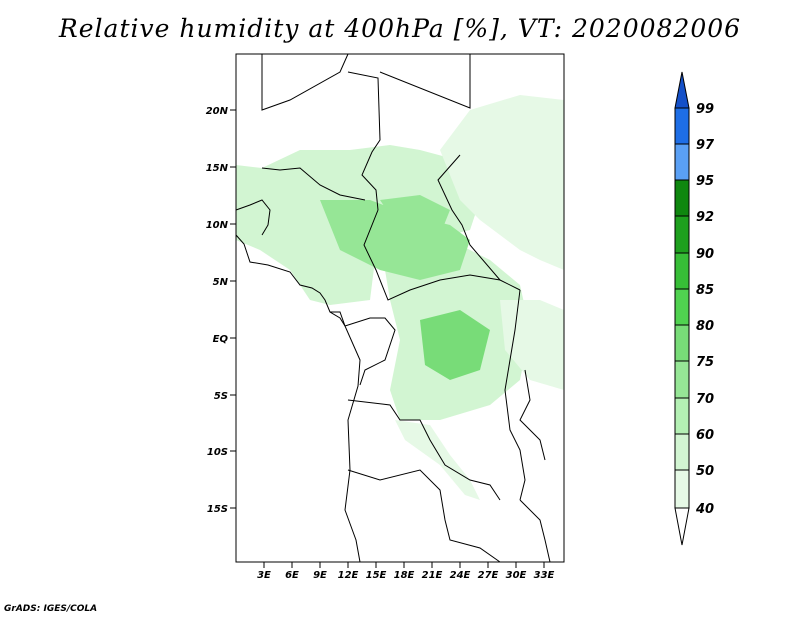 This screenshot has height=618, width=800. Describe the element at coordinates (221, 339) in the screenshot. I see `lat-tick-label: EQ` at that location.